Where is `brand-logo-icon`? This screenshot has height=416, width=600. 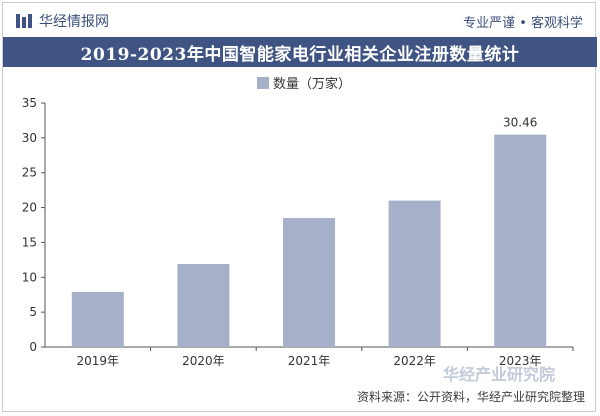 brand-logo-icon is located at coordinates (24, 21).